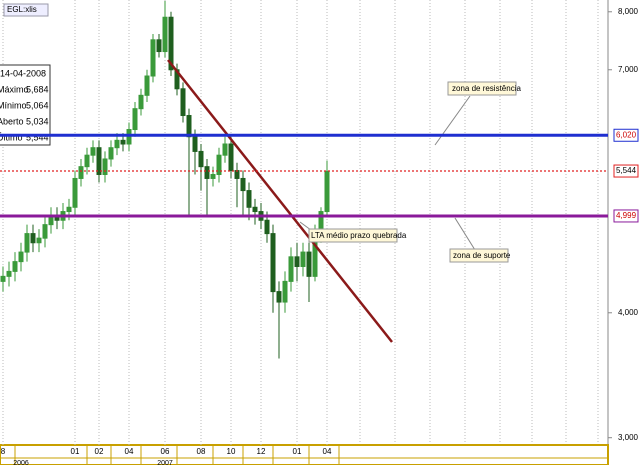  I want to click on info-box, so click(25, 105).